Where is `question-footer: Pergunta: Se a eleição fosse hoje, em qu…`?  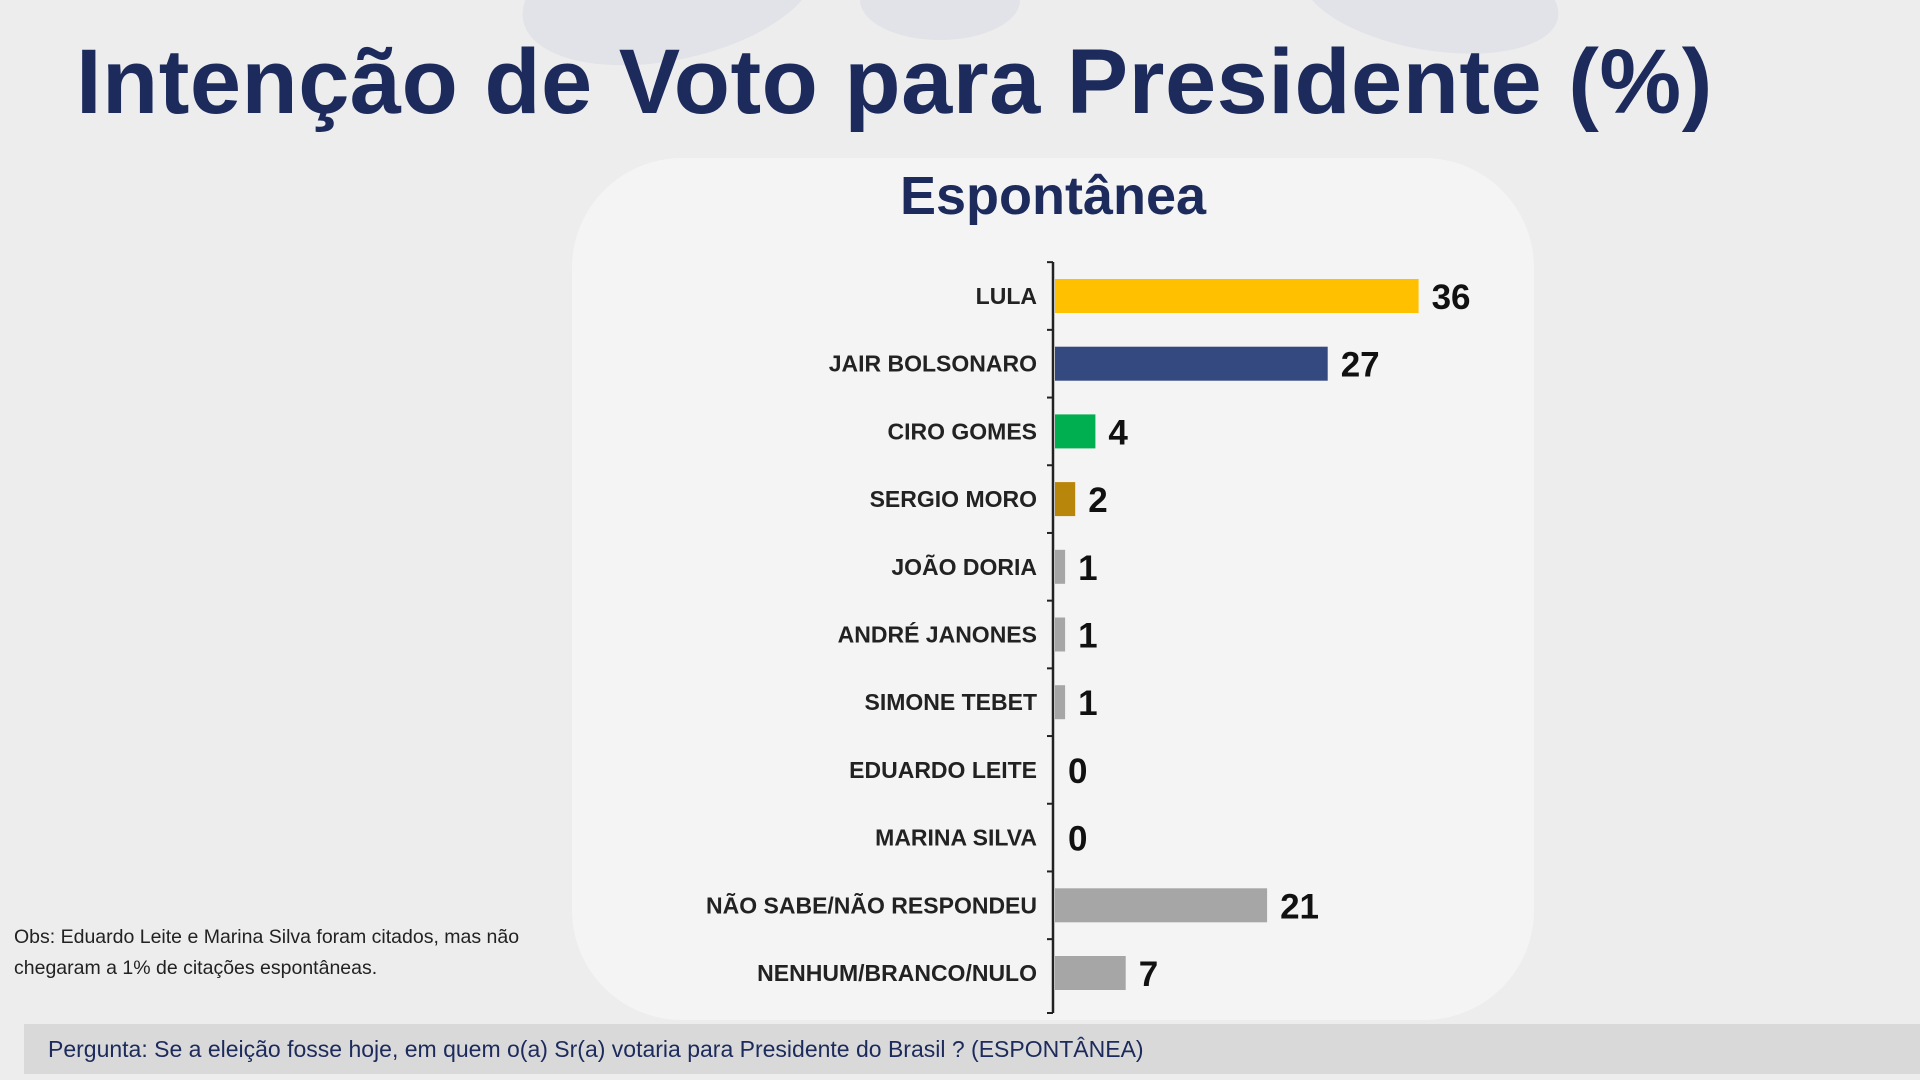 question-footer: Pergunta: Se a eleição fosse hoje, em qu… is located at coordinates (972, 1049).